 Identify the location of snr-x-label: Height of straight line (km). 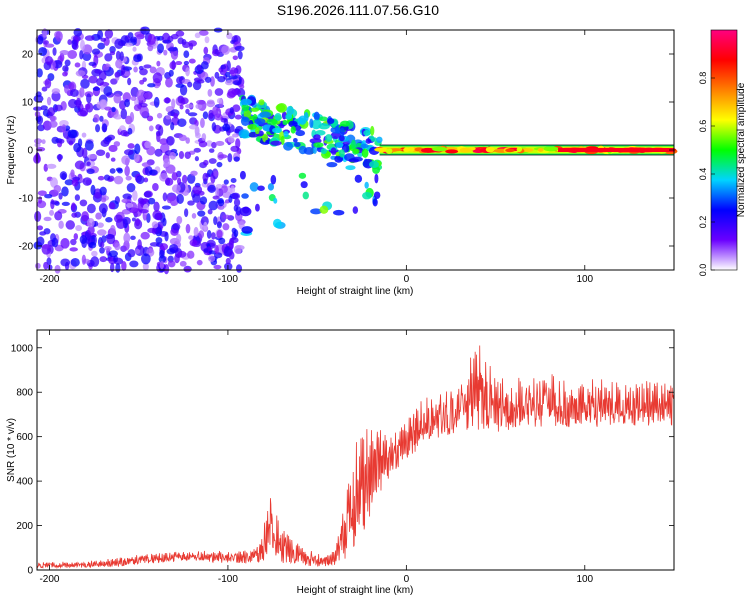
(355, 590).